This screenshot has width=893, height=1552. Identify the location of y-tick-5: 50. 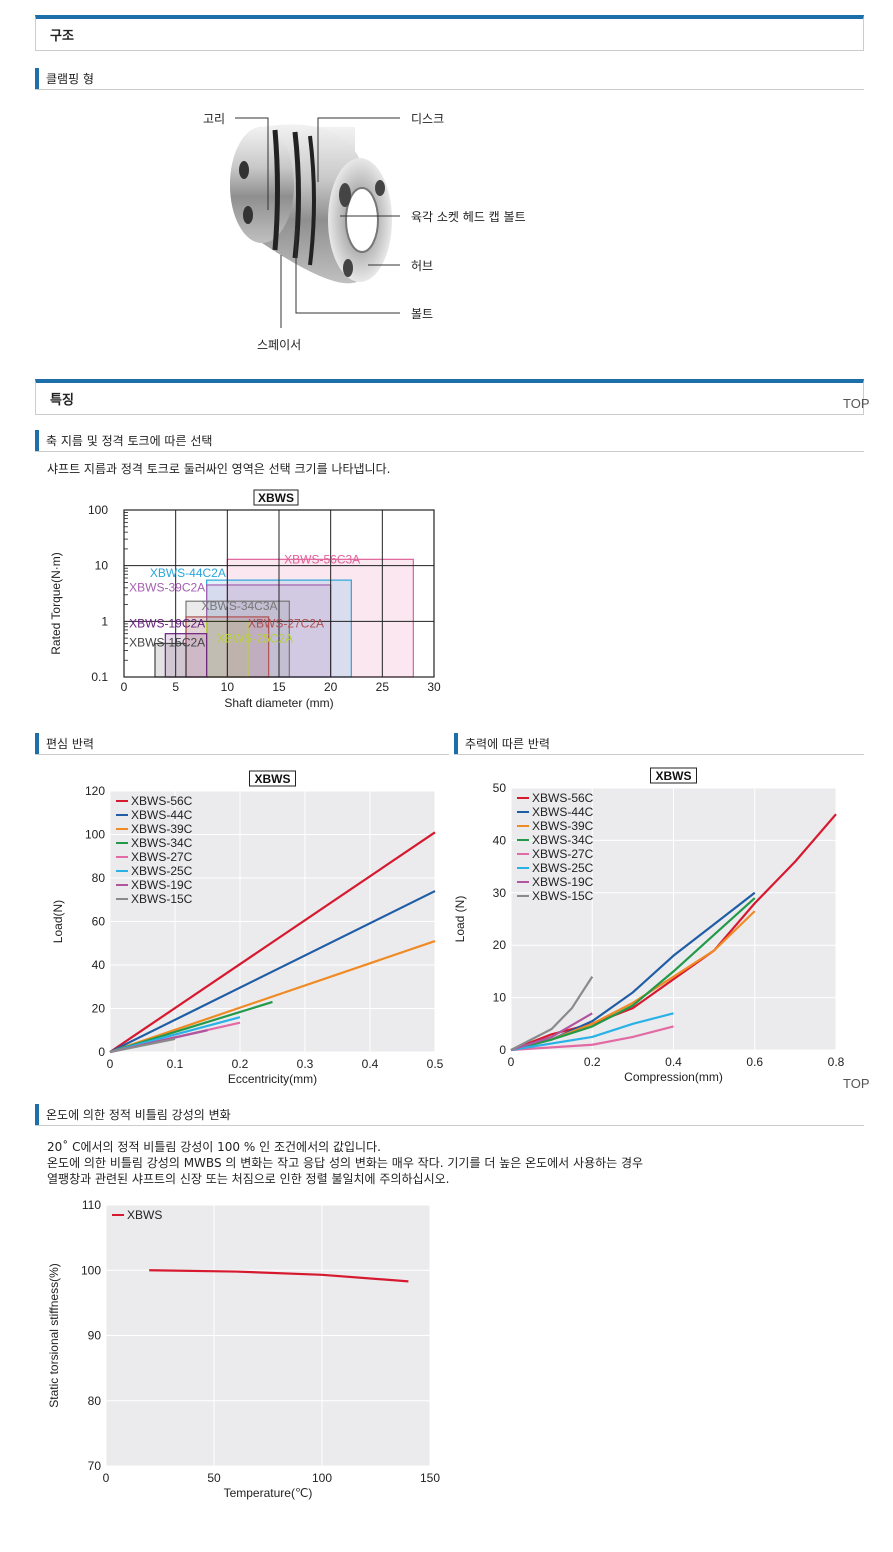
(500, 788).